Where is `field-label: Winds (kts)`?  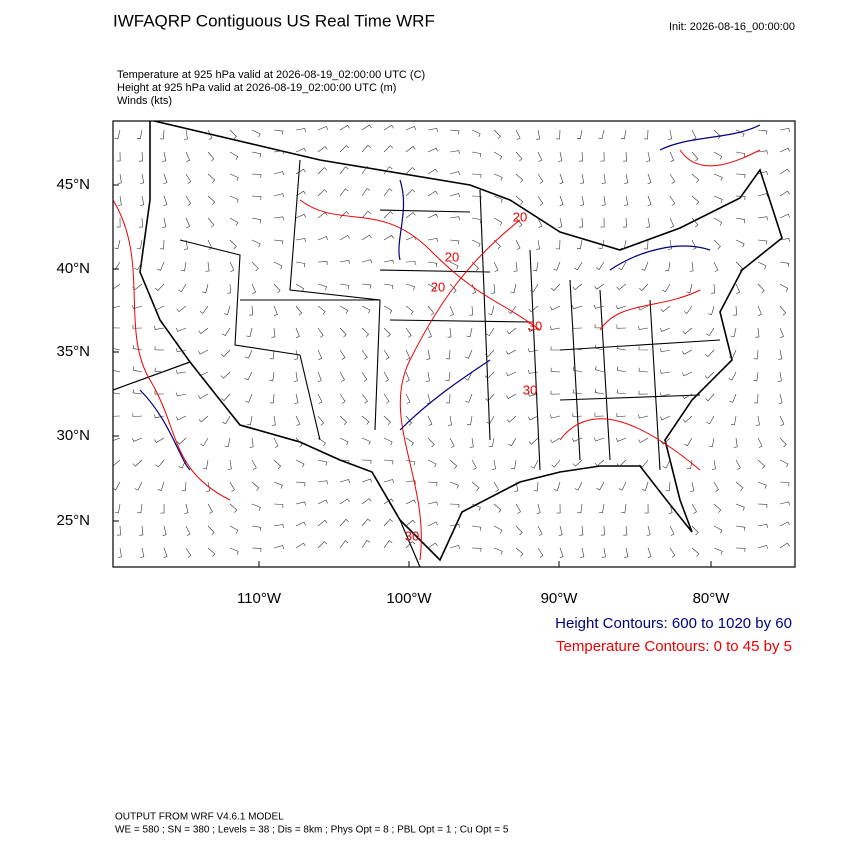 field-label: Winds (kts) is located at coordinates (144, 101).